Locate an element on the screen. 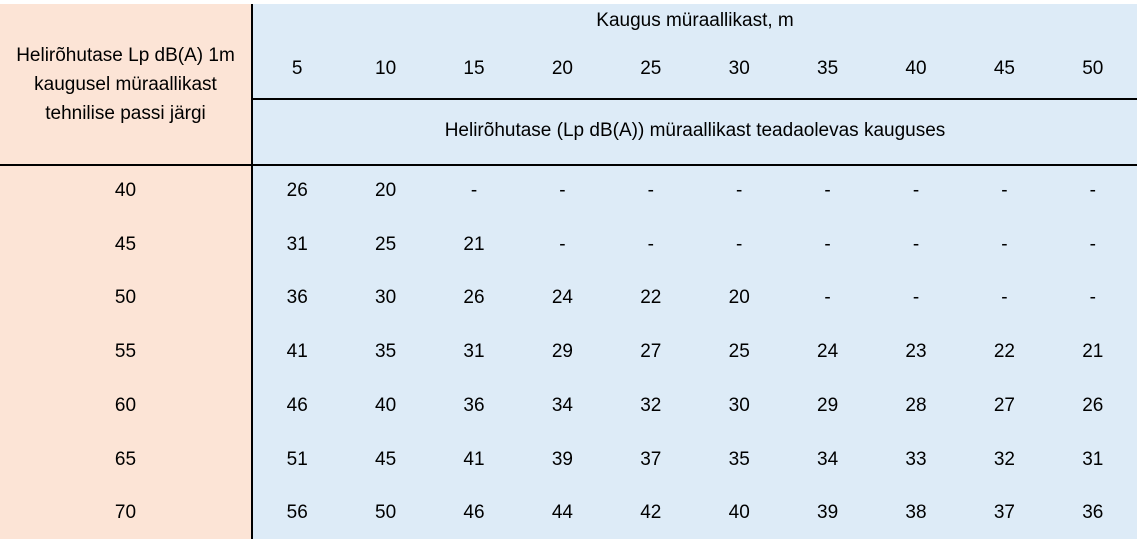 The image size is (1137, 539). table-cell: 56 is located at coordinates (297, 513).